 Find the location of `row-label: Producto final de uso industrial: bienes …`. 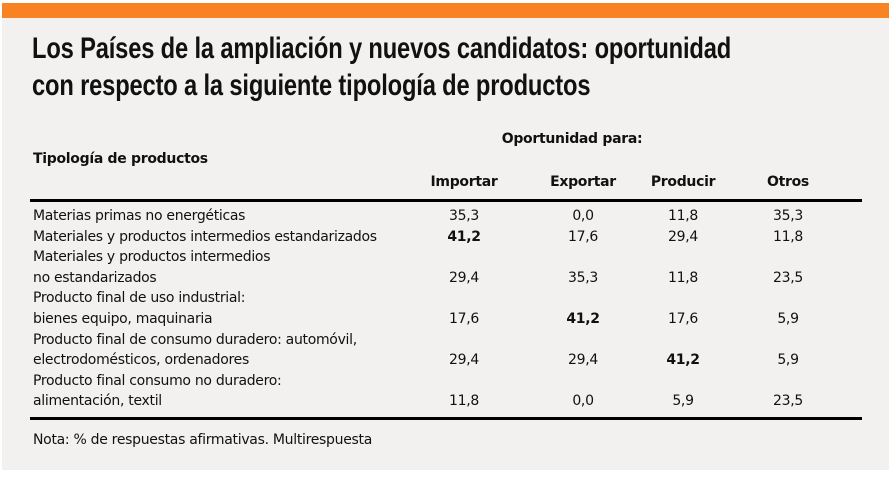

row-label: Producto final de uso industrial: bienes … is located at coordinates (139, 308).